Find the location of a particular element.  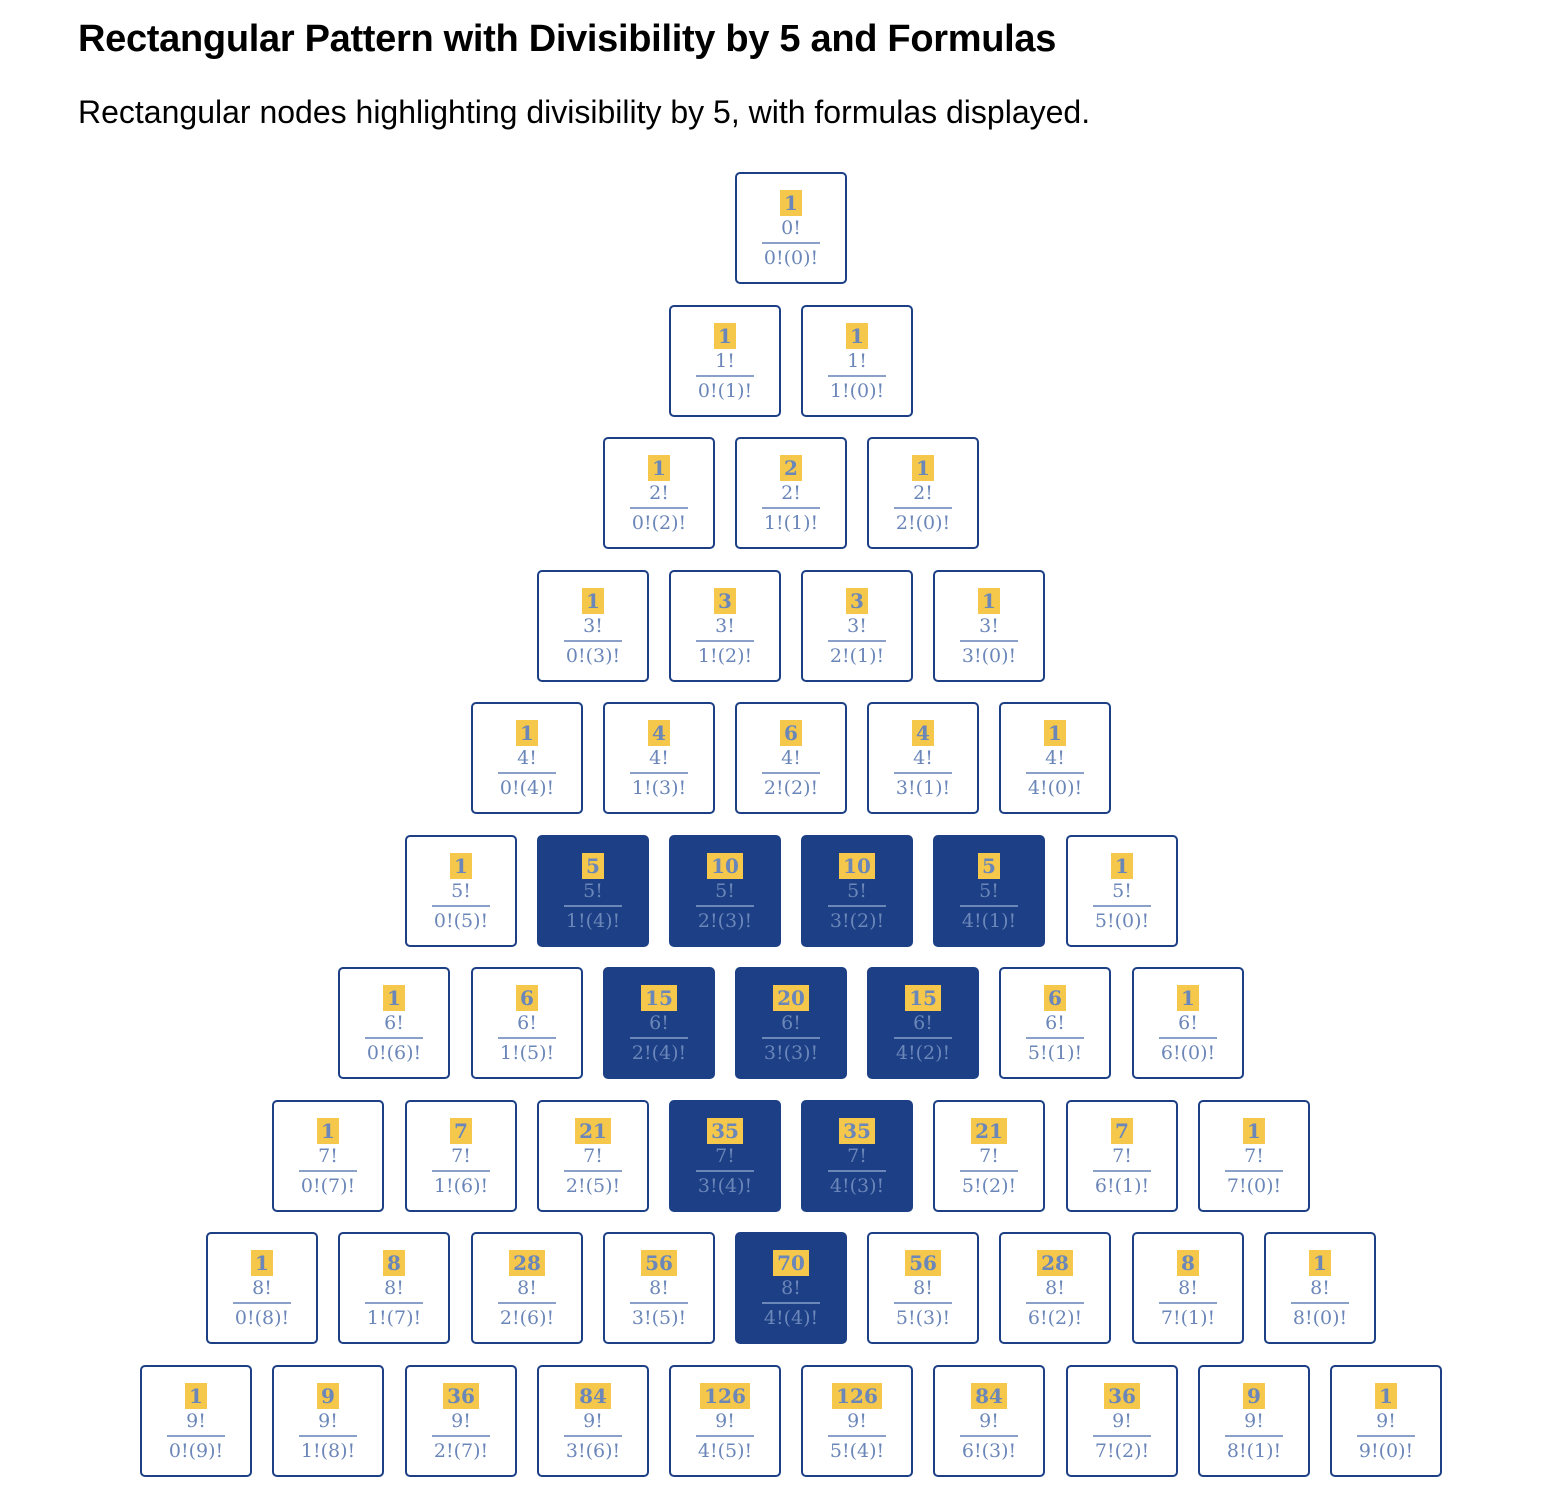

node: 8 8! 7!(1)! is located at coordinates (1188, 1288).